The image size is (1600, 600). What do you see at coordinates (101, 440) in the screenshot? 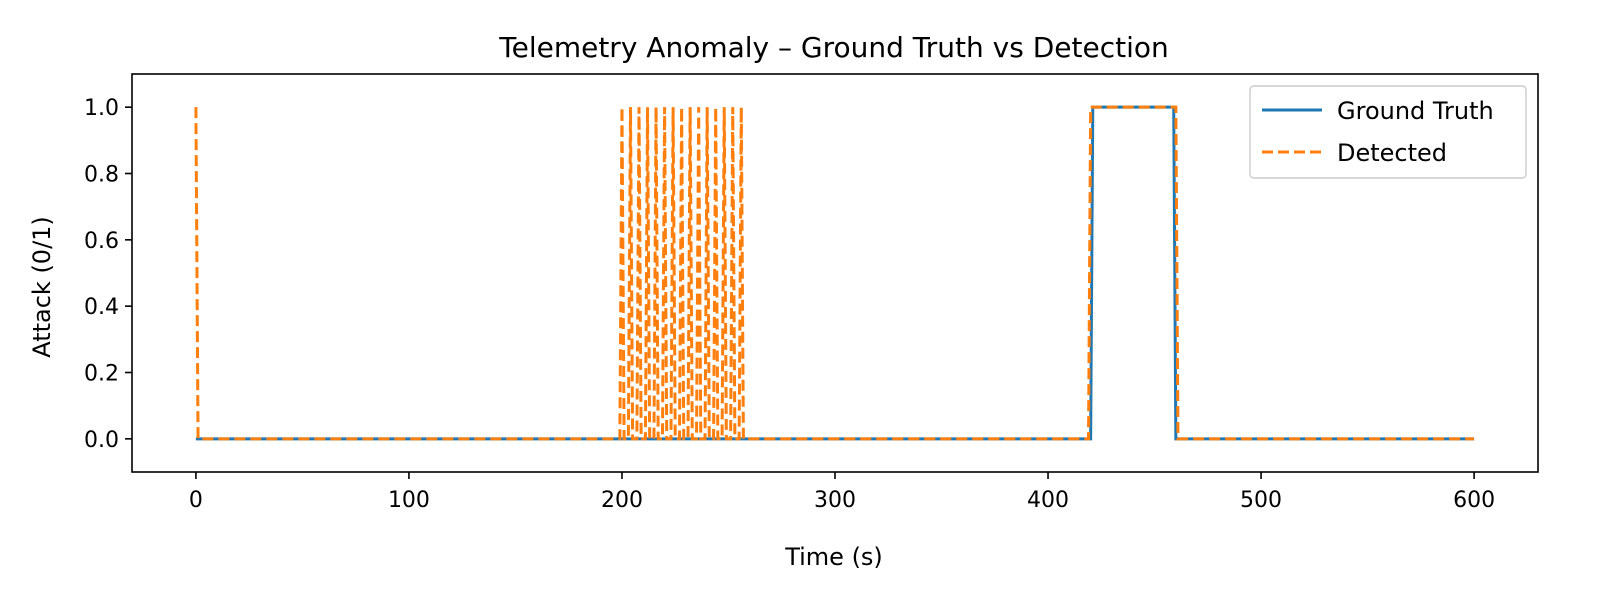
I see `y-tick-label: 0.0` at bounding box center [101, 440].